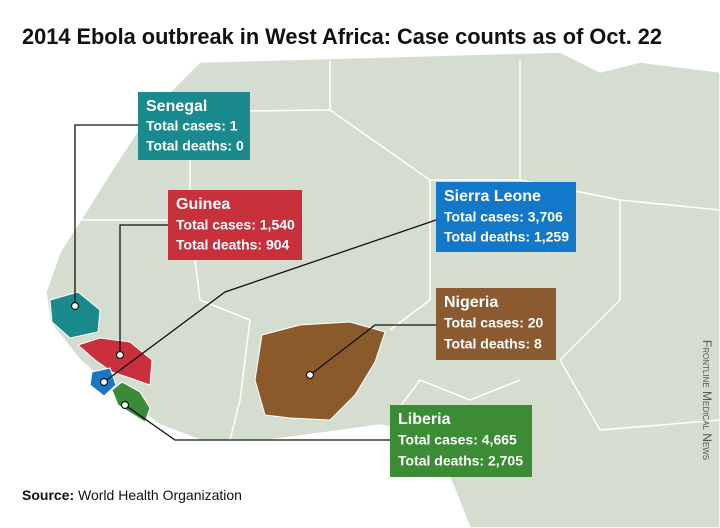 The height and width of the screenshot is (528, 720). Describe the element at coordinates (115, 361) in the screenshot. I see `country-guinea` at that location.